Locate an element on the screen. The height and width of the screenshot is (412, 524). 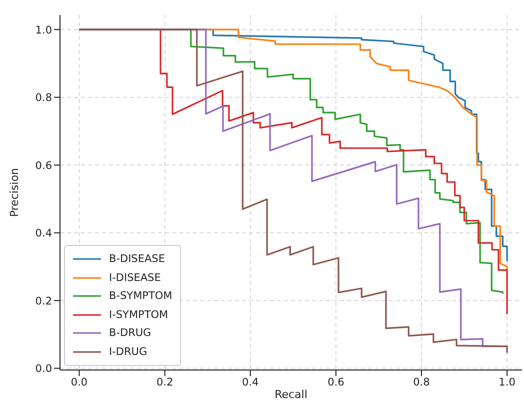
y-tick-label: 0.6 is located at coordinates (43, 166).